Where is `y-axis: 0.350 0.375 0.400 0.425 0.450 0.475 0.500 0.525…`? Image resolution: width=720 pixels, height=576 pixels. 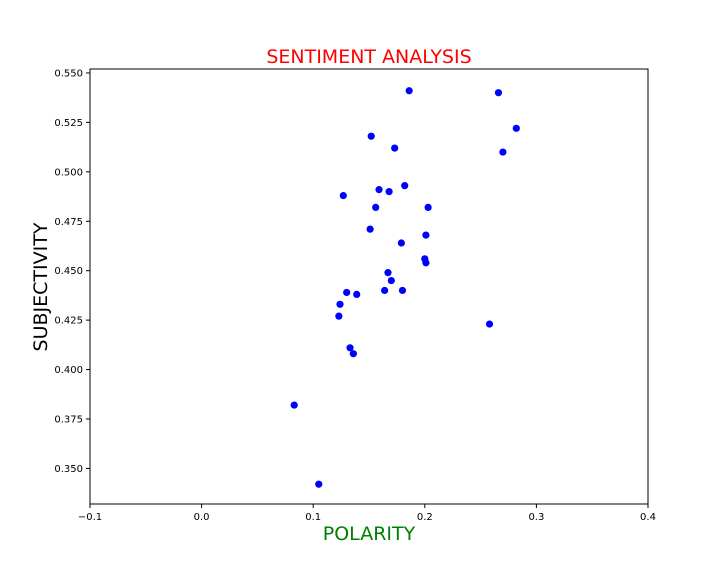 y-axis: 0.350 0.375 0.400 0.425 0.450 0.475 0.500 0.525… is located at coordinates (72, 271).